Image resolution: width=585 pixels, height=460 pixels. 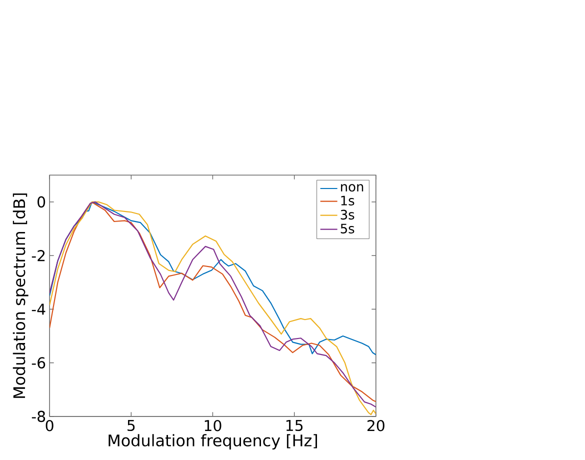 I want to click on x-tick-label: 0, so click(x=50, y=426).